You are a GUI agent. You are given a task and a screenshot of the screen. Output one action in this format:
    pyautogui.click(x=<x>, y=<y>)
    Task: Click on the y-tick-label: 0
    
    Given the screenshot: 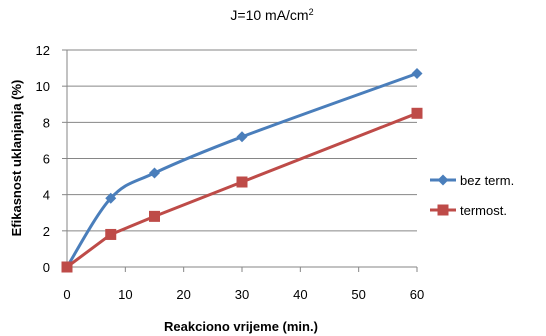 What is the action you would take?
    pyautogui.click(x=46, y=267)
    